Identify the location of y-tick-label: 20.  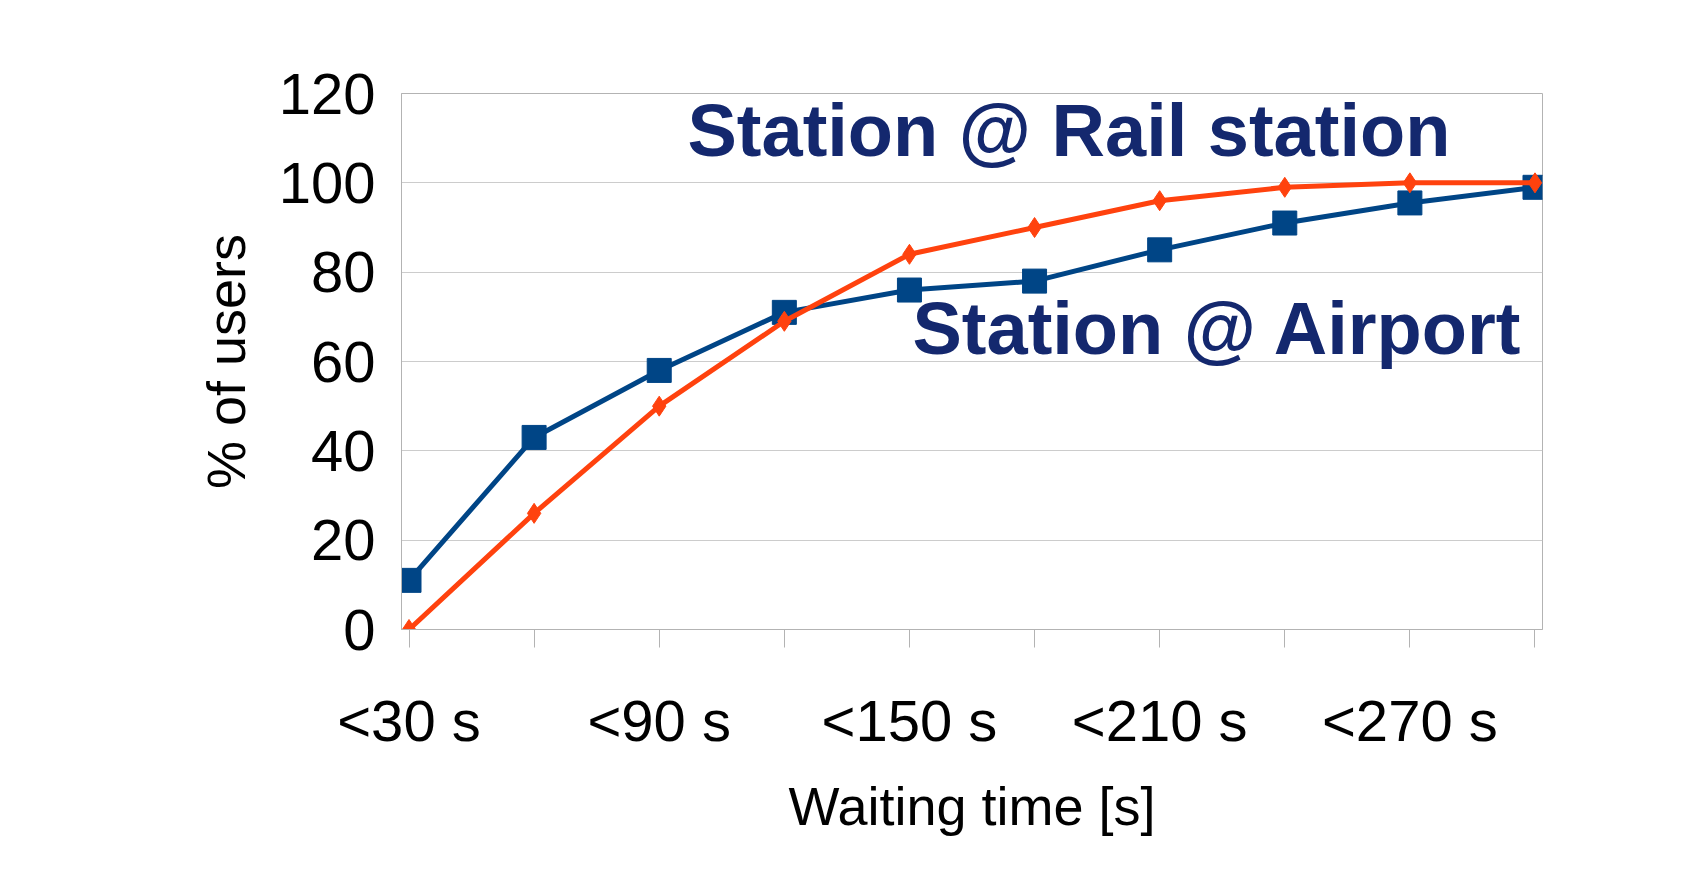
(343, 540).